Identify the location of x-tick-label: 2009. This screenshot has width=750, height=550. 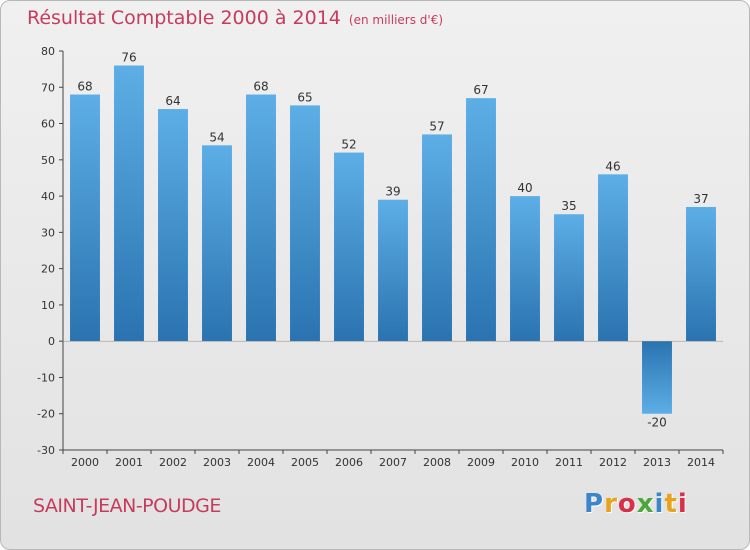
(481, 462).